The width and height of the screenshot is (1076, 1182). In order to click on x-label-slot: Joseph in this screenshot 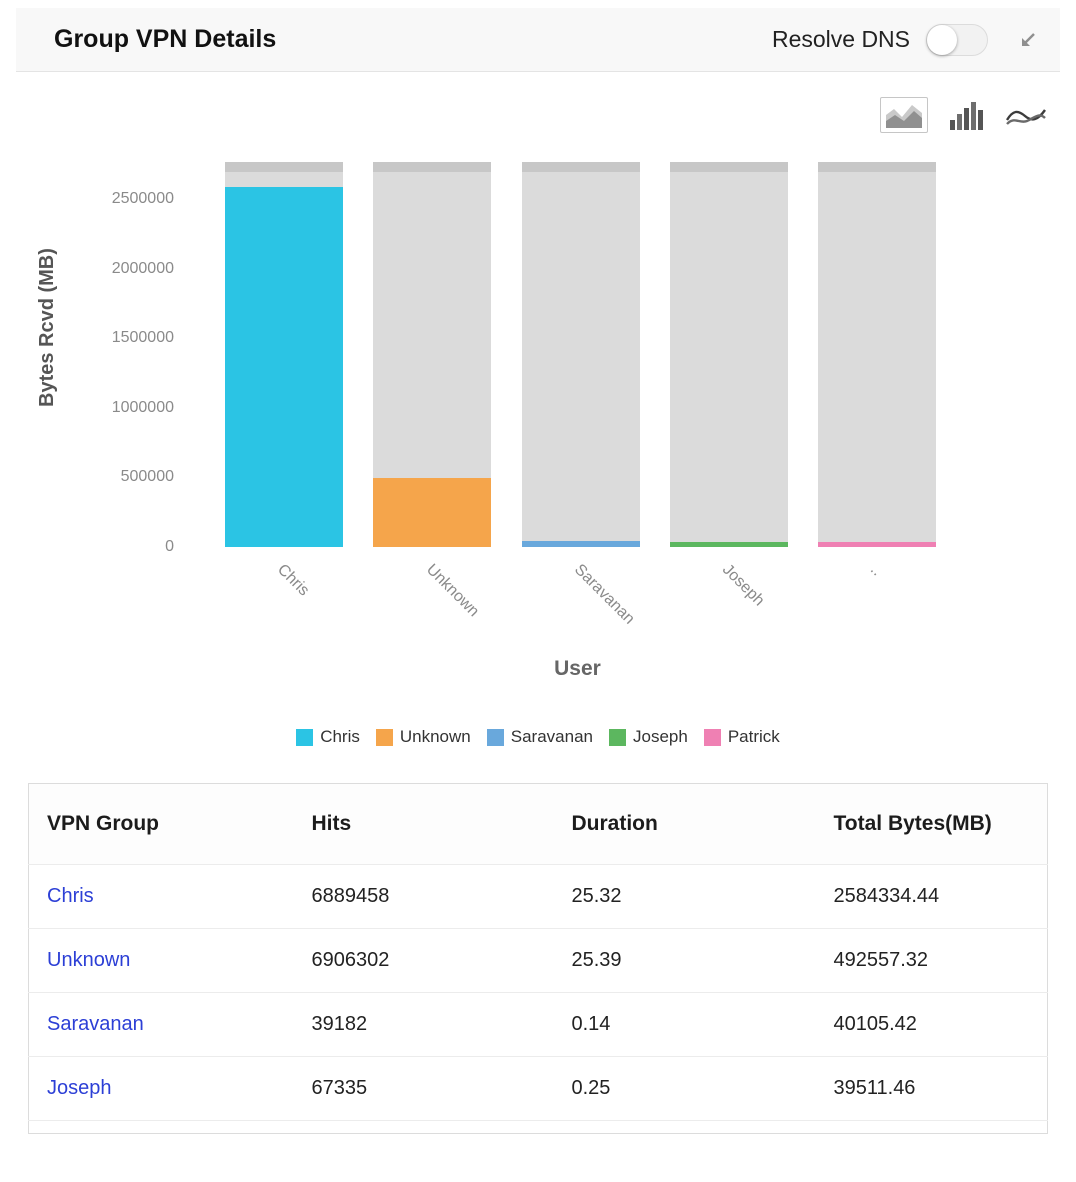, I will do `click(729, 601)`.